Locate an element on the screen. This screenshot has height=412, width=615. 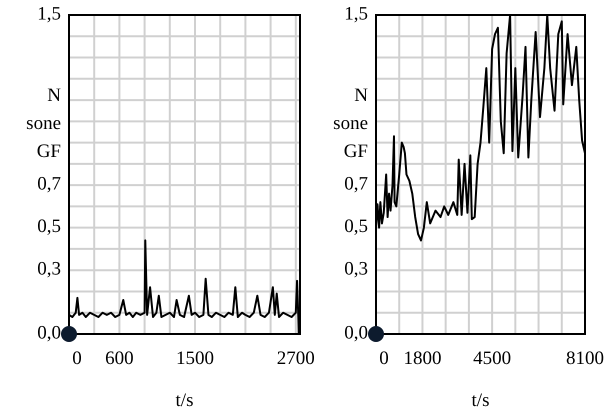
x-tick-label: 4500 is located at coordinates (492, 358).